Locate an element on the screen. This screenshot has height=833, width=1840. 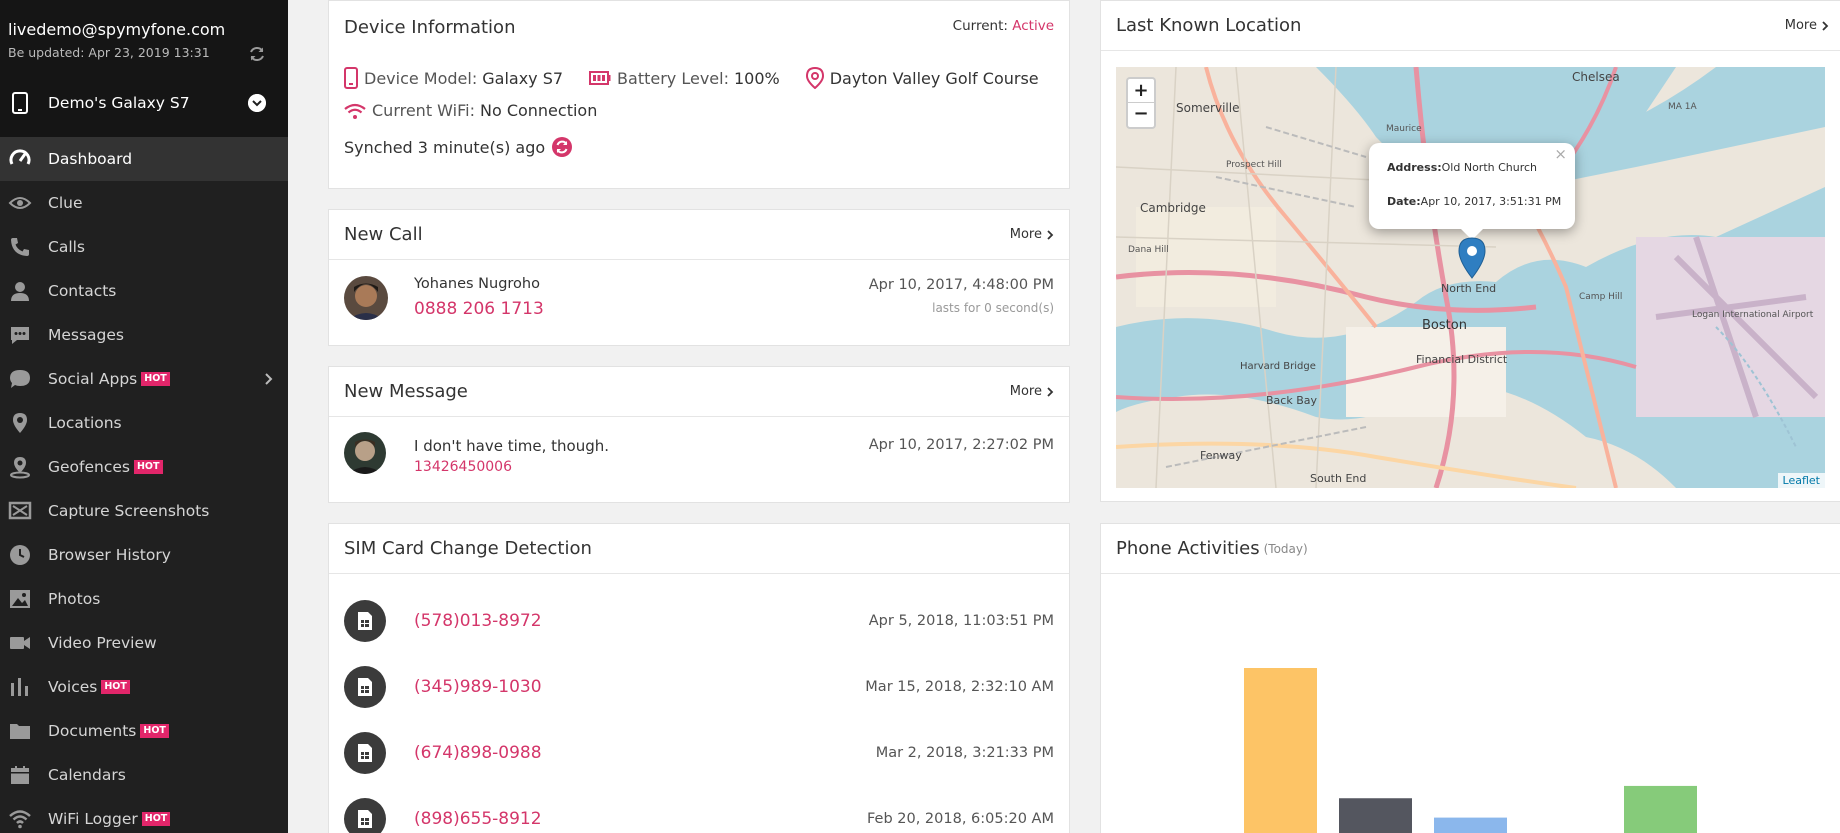
sync-row: Synched 3 minute(s) ago is located at coordinates (458, 147).